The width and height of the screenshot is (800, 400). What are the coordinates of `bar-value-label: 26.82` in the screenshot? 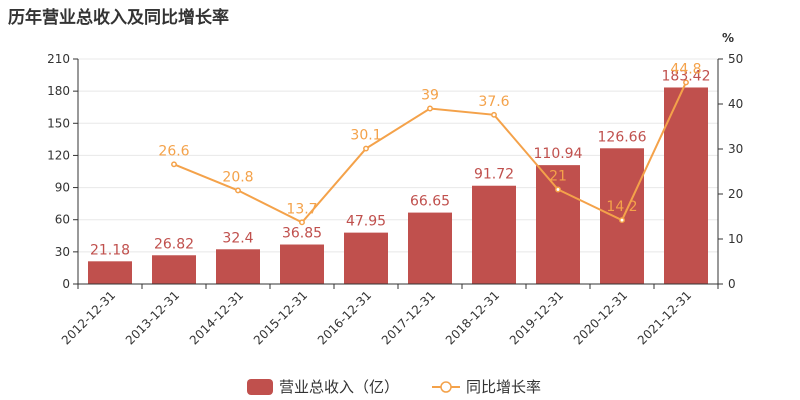 It's located at (174, 244).